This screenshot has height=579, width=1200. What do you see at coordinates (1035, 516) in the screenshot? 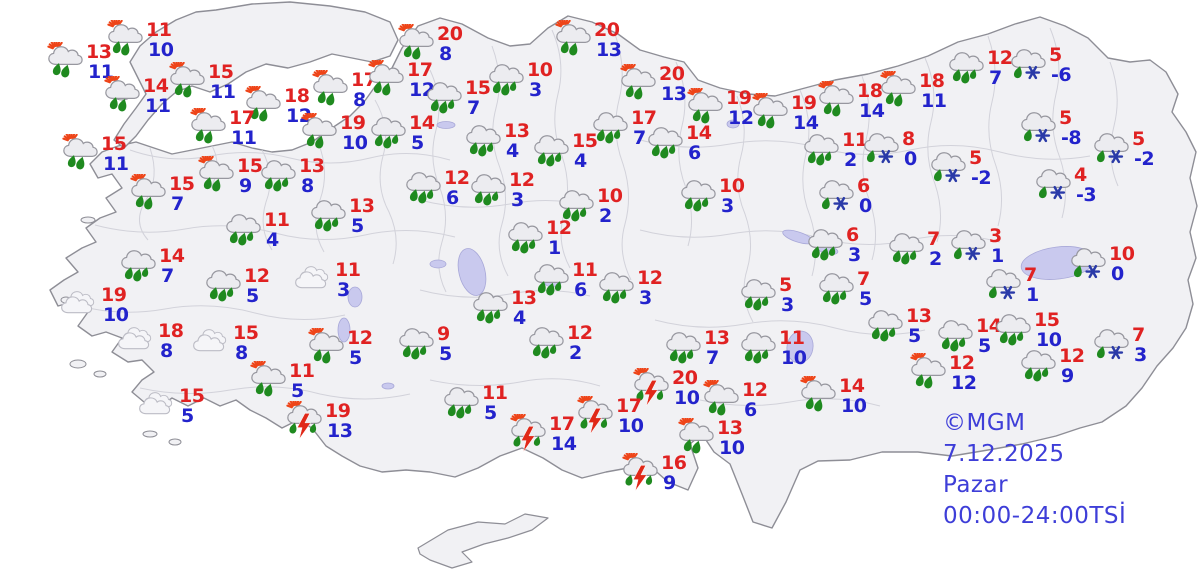
I see `time-range-text: 00:00-24:00TSİ` at bounding box center [1035, 516].